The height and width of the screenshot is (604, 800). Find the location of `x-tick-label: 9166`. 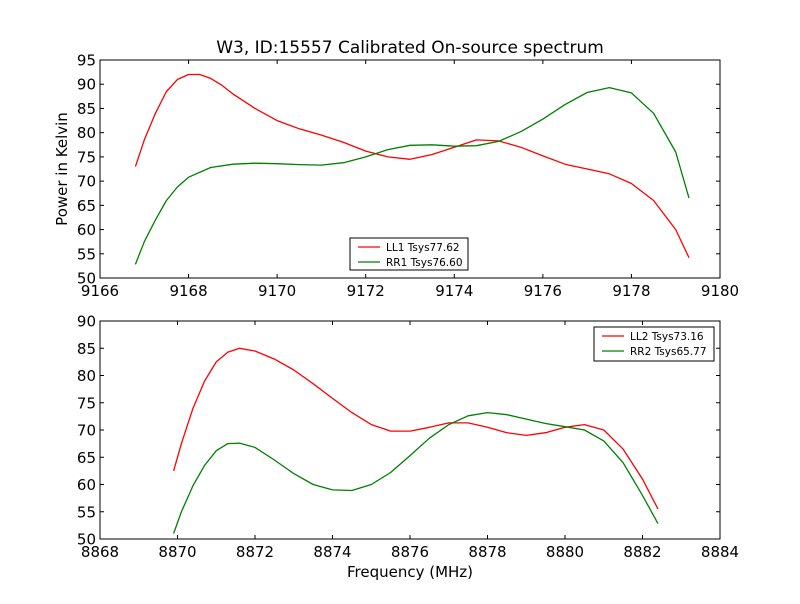

x-tick-label: 9166 is located at coordinates (100, 291).